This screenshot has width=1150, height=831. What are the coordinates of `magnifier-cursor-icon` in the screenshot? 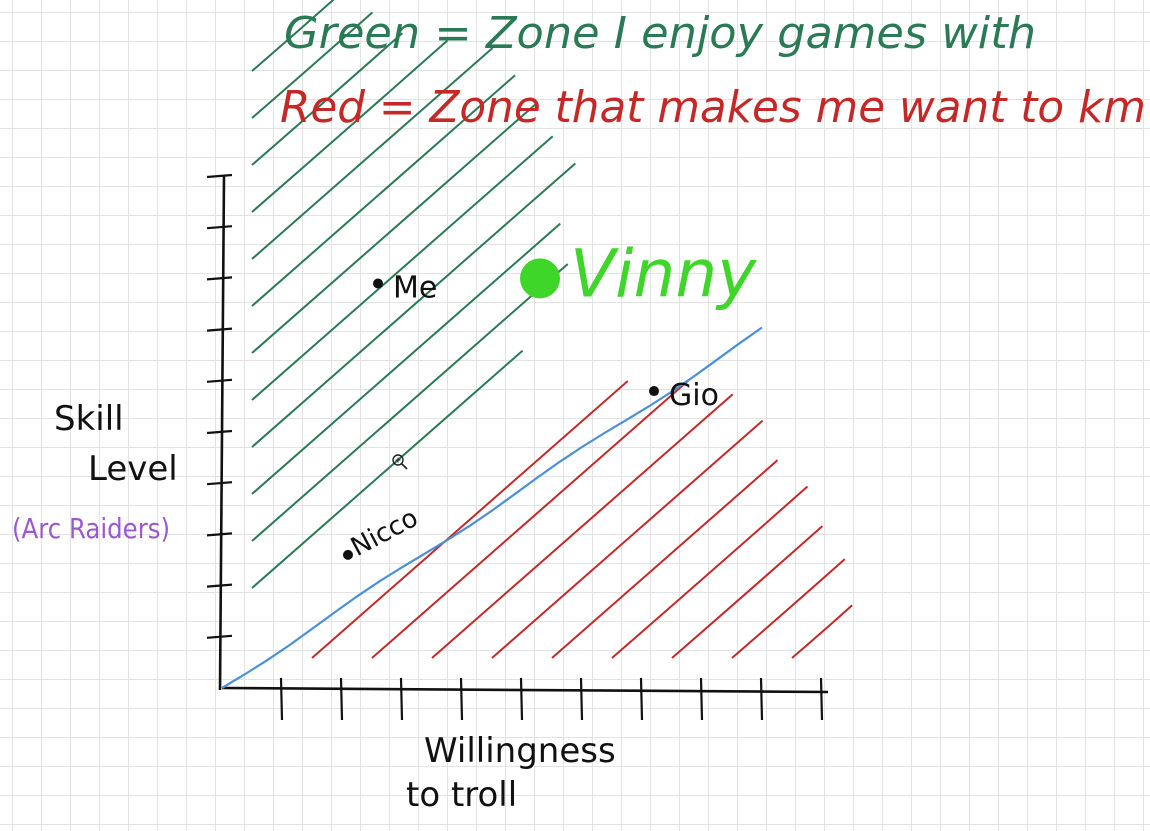 It's located at (400, 462).